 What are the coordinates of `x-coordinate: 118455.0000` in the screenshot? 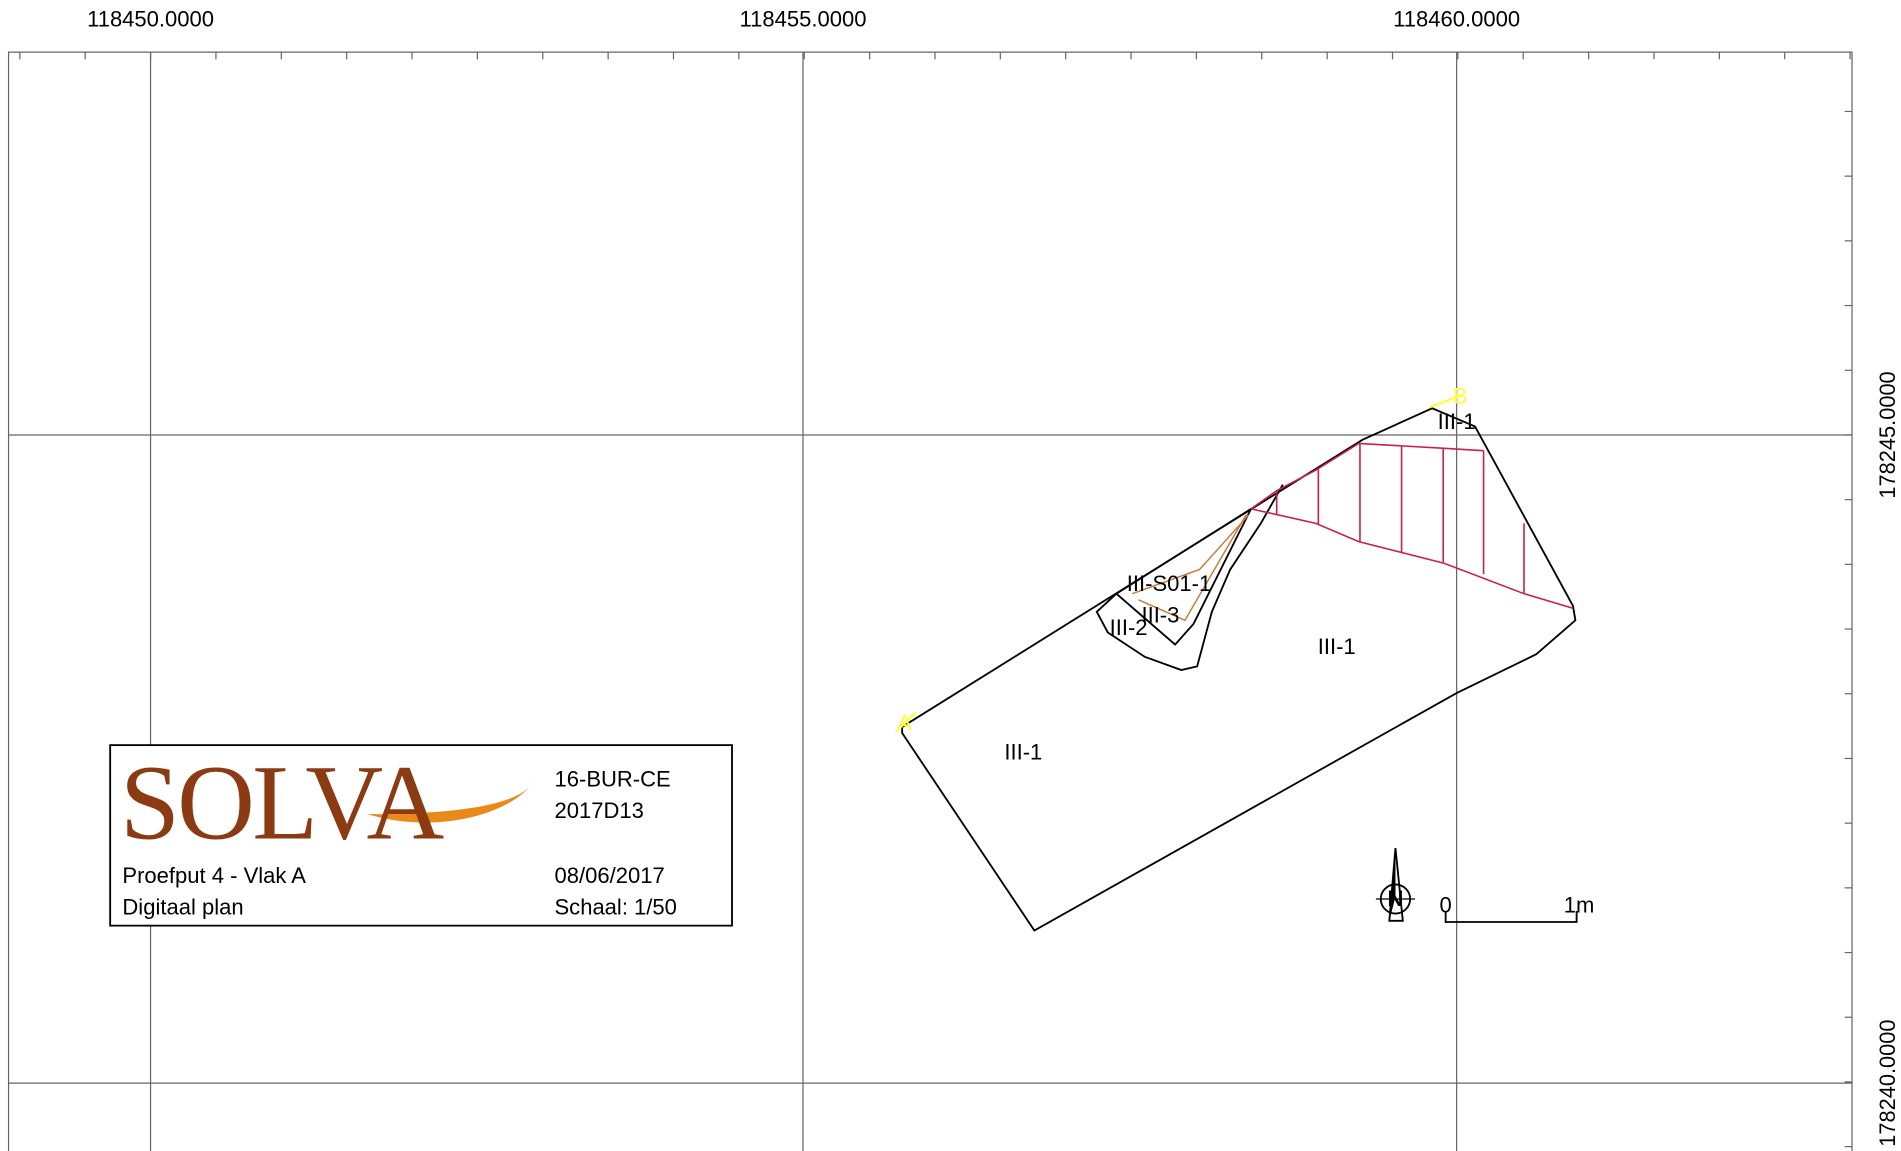 It's located at (803, 19).